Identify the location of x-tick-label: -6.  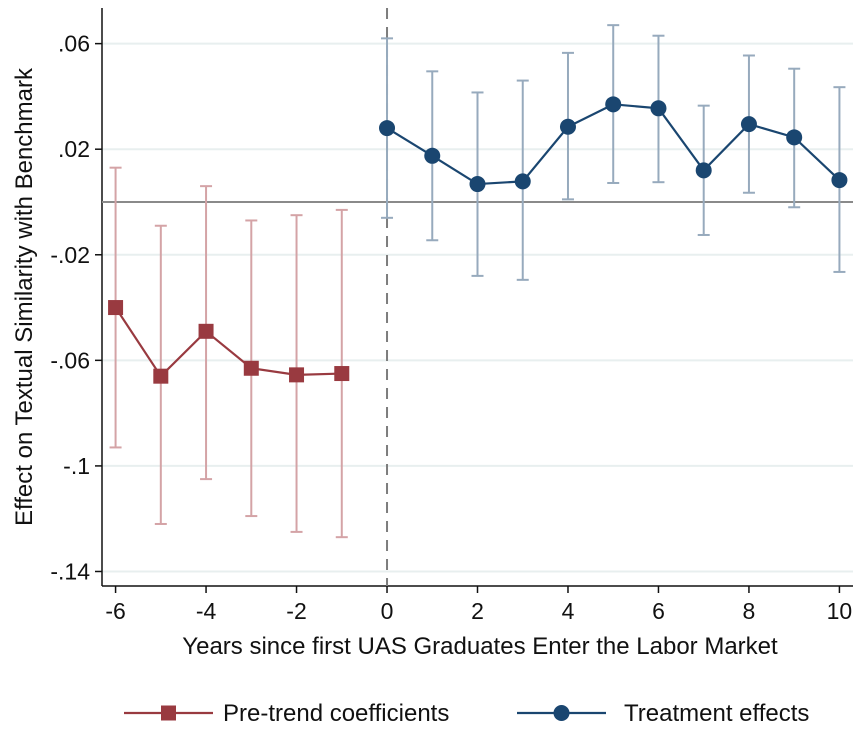
(115, 611).